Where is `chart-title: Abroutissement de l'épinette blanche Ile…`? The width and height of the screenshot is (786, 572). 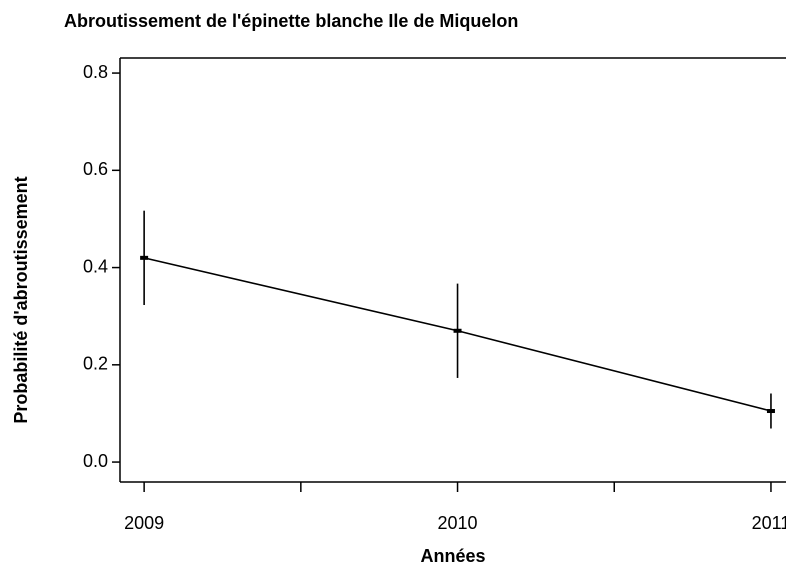 chart-title: Abroutissement de l'épinette blanche Ile… is located at coordinates (291, 21).